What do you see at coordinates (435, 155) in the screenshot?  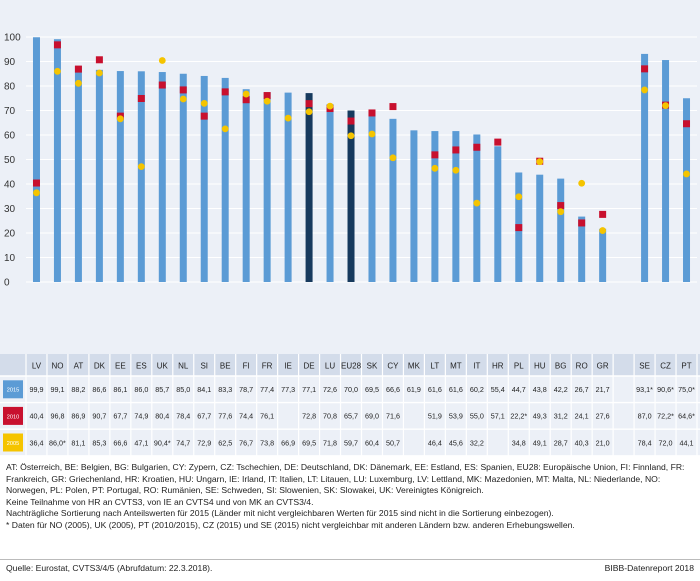 I see `marker-2010-LT` at bounding box center [435, 155].